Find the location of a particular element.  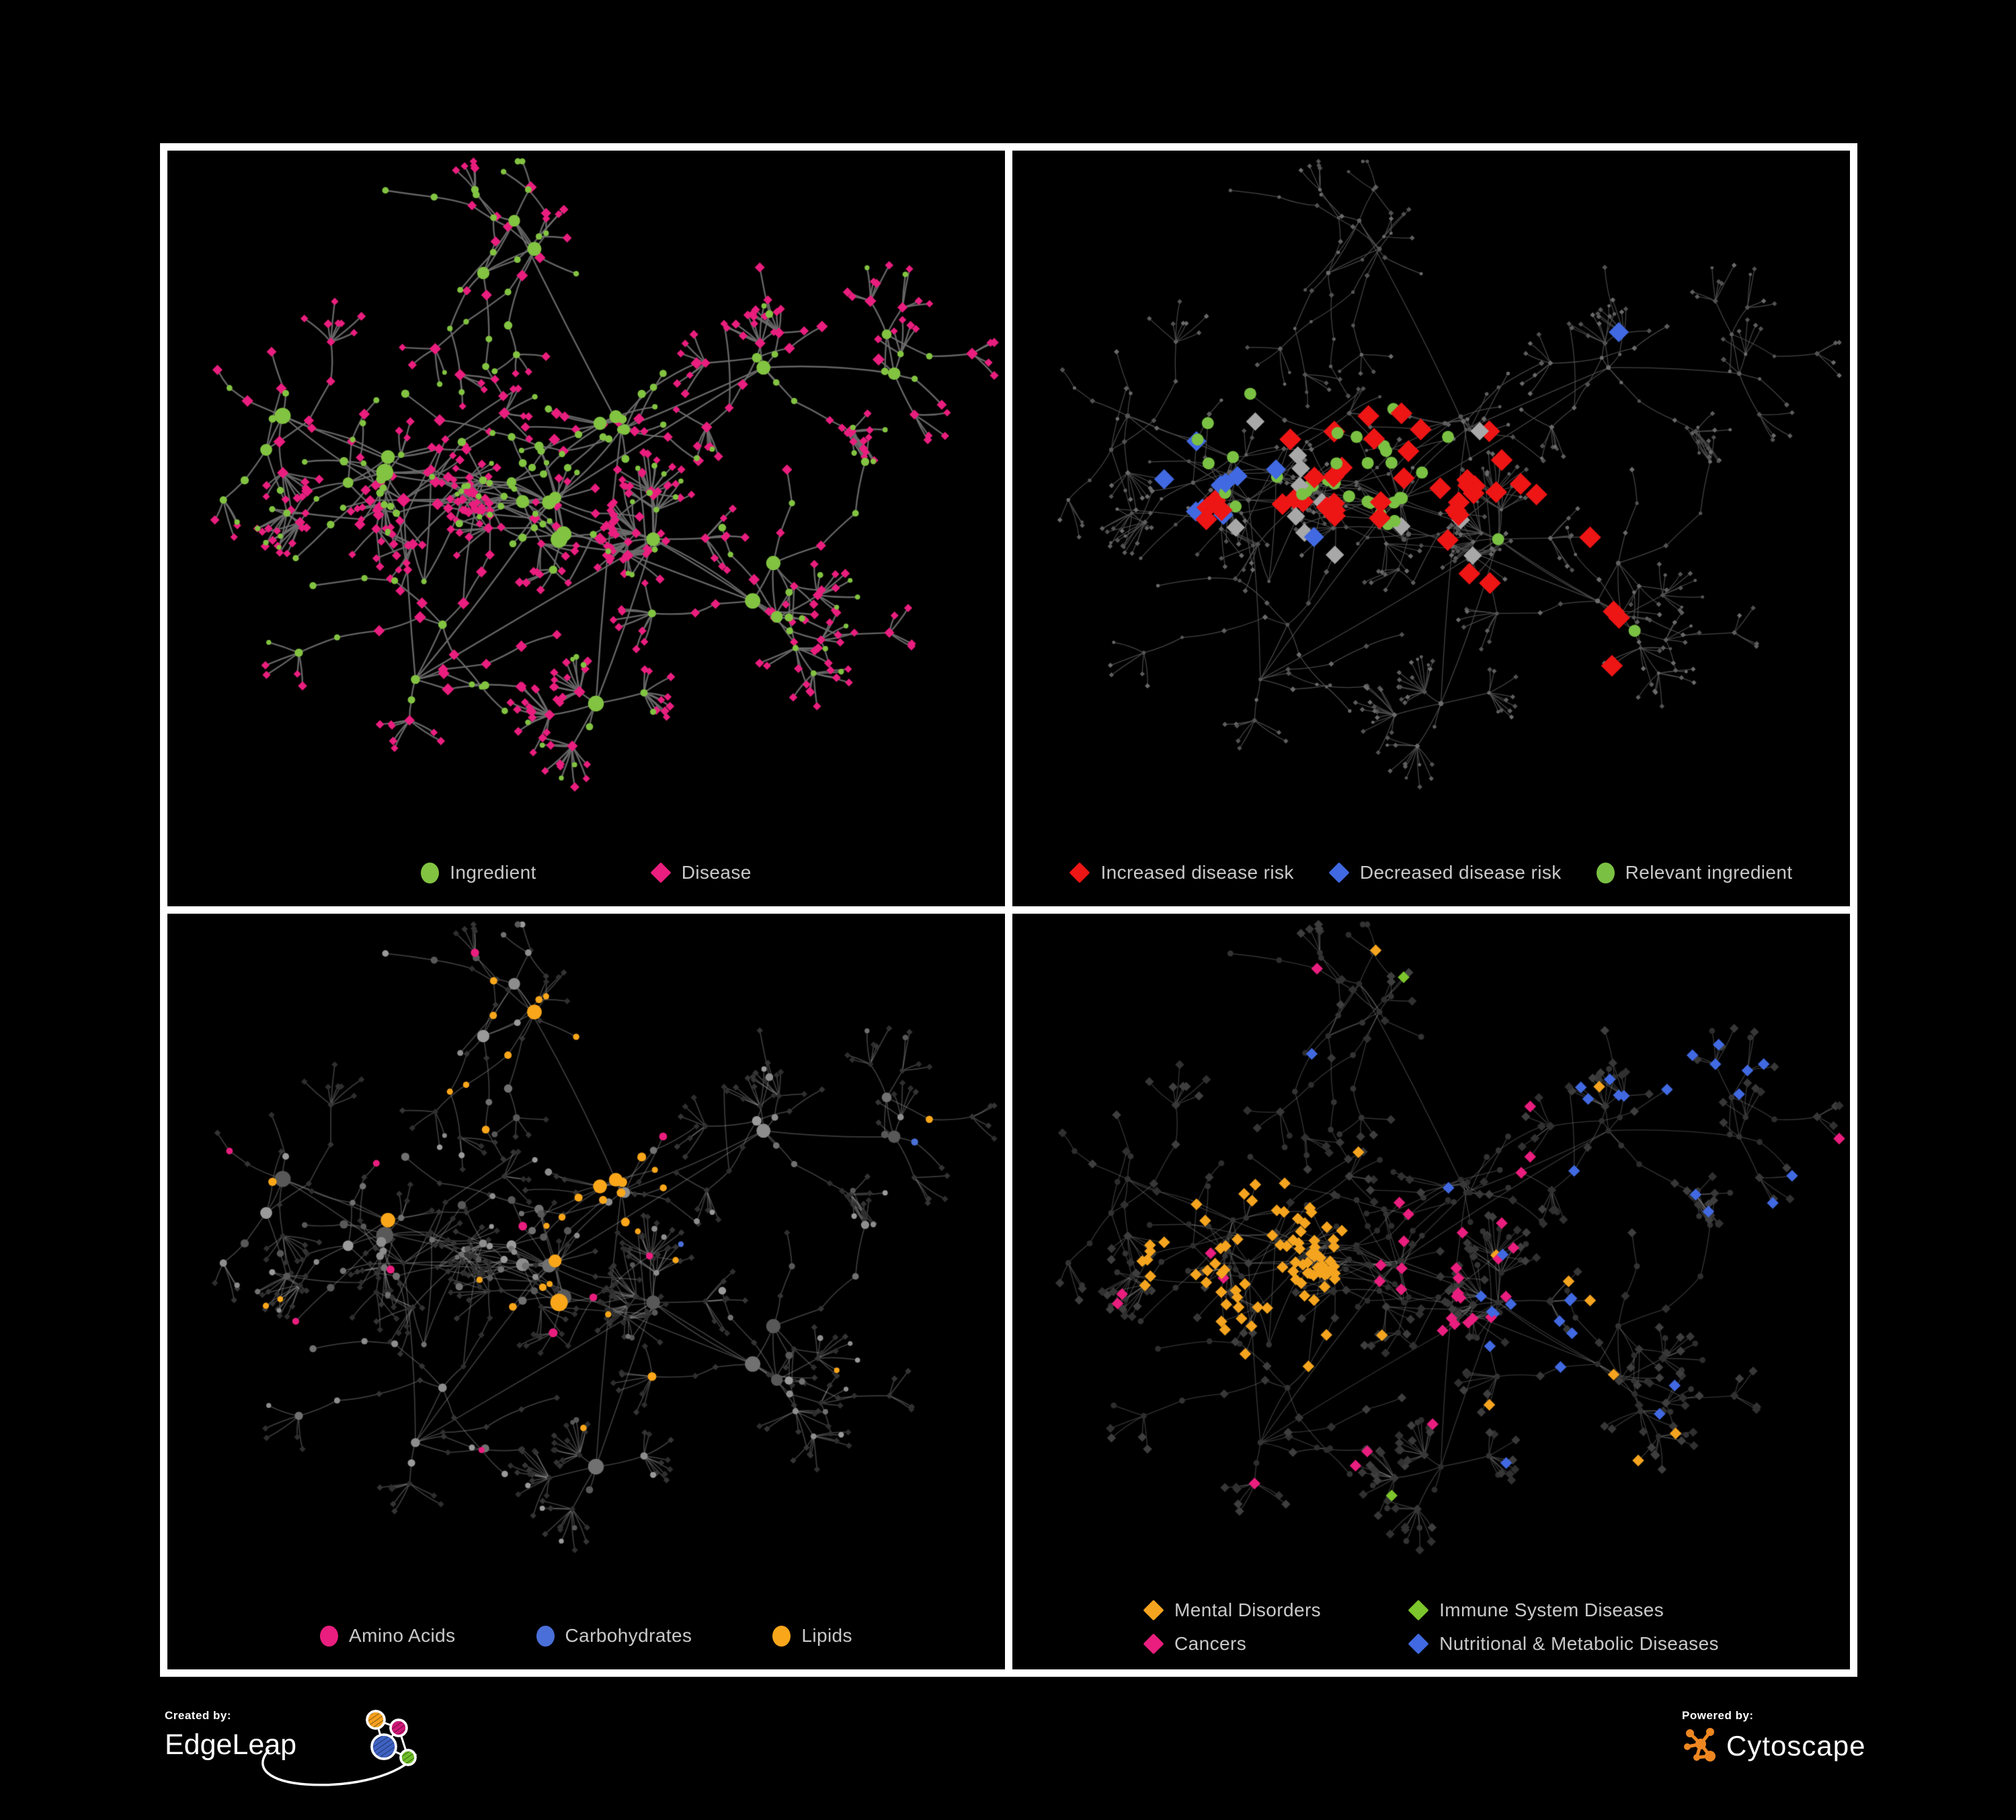

legend-label: Increased disease risk is located at coordinates (1197, 872).